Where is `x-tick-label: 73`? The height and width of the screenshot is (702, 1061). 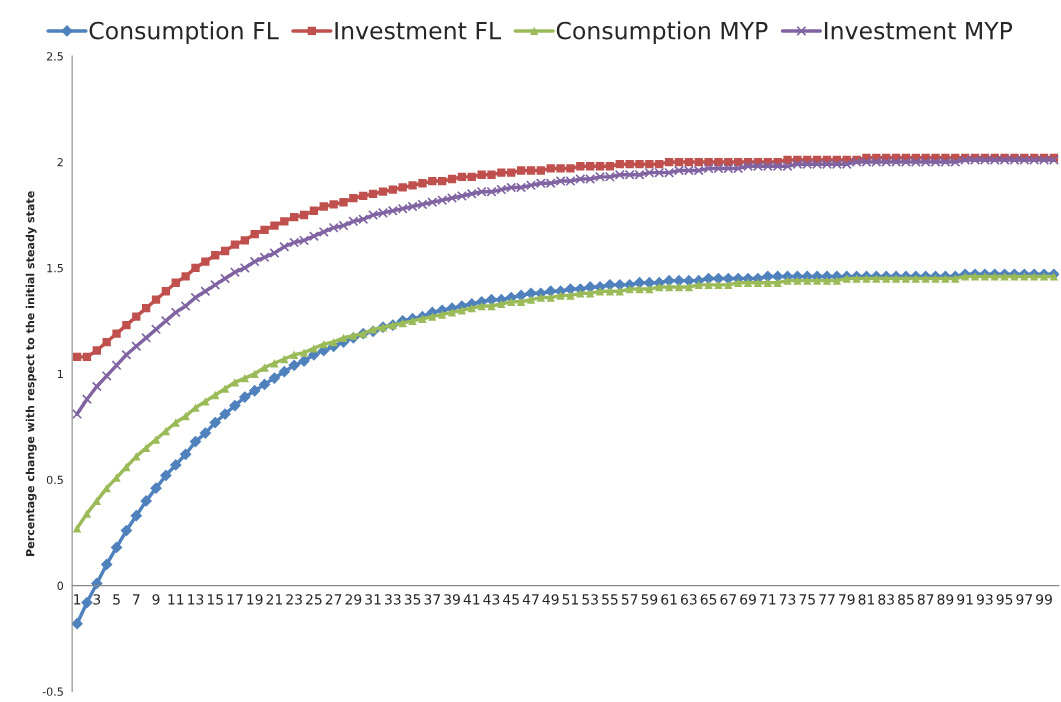
x-tick-label: 73 is located at coordinates (787, 599).